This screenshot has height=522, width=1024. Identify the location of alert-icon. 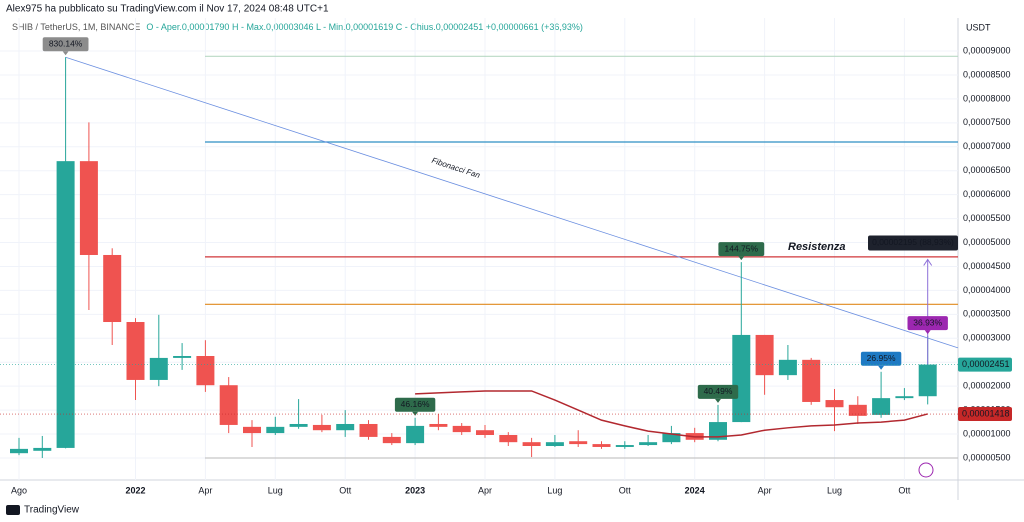
(926, 470).